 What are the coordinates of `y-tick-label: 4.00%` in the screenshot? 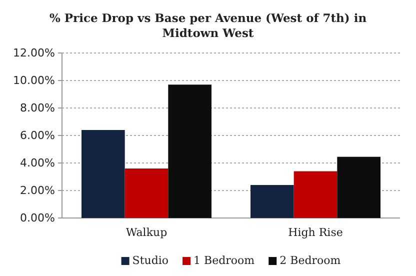 It's located at (37, 163).